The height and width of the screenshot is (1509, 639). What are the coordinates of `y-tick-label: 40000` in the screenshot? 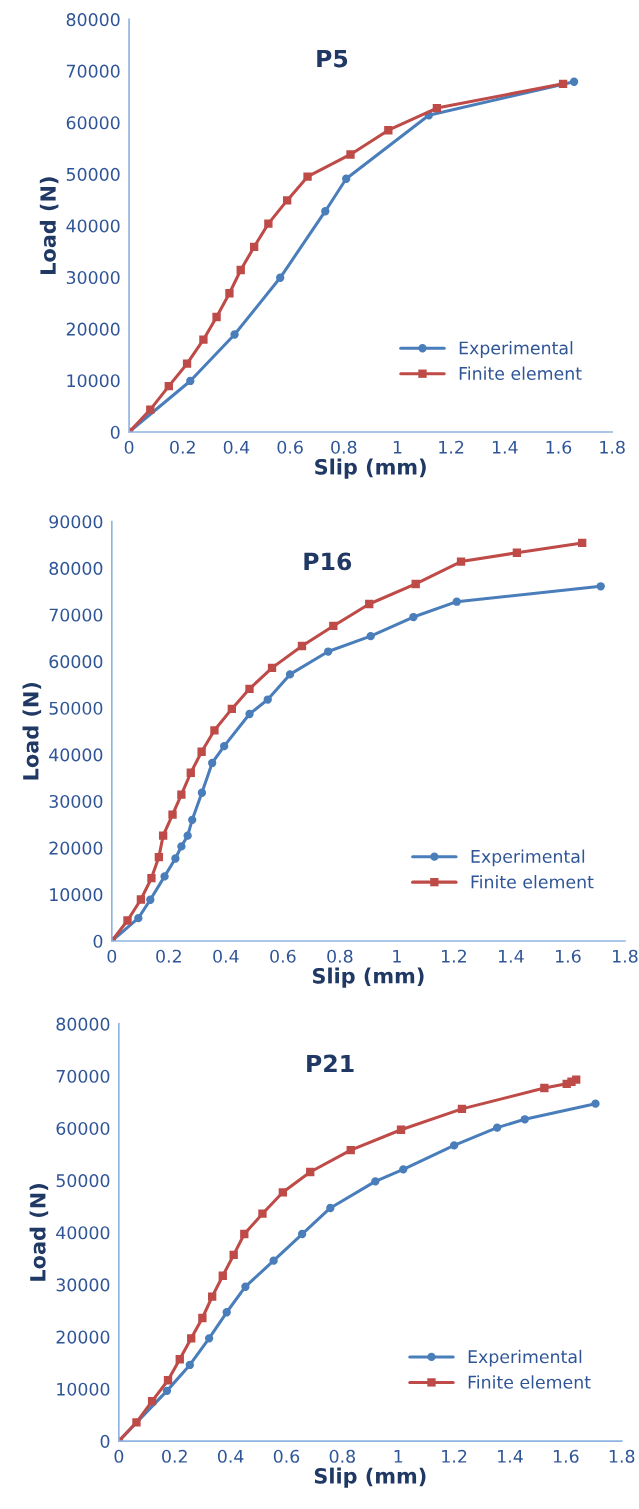 It's located at (93, 226).